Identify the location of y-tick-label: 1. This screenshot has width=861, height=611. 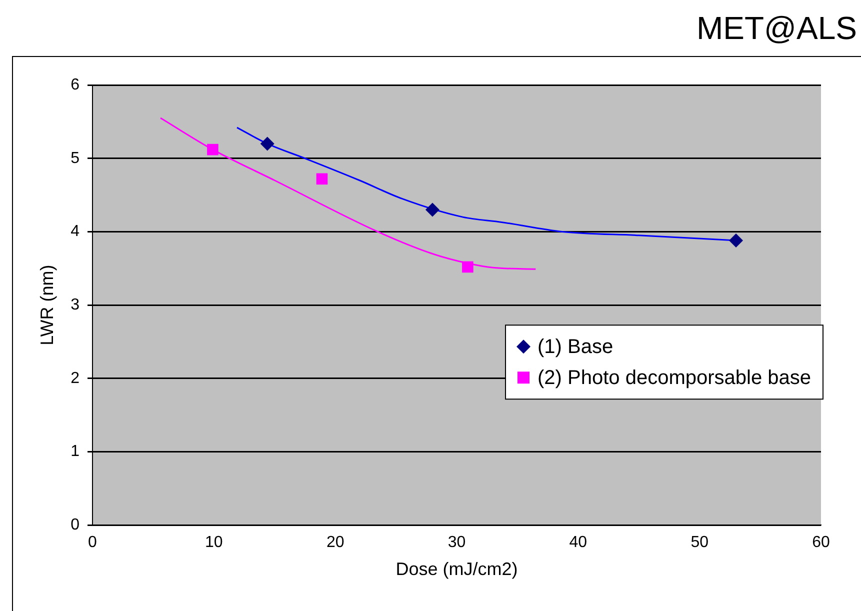
(75, 451).